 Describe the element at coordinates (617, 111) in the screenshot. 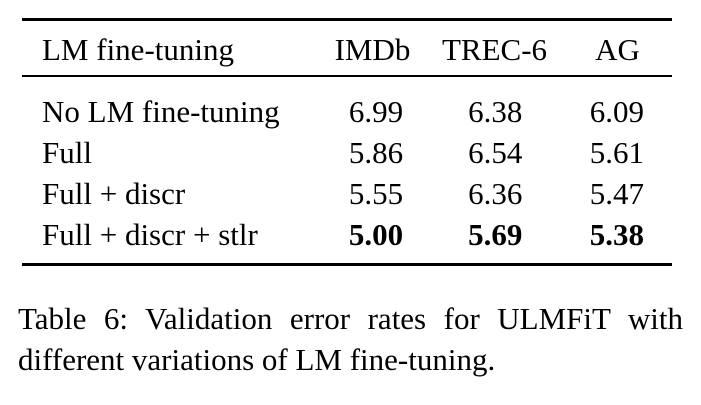

I see `cell-ag: 6.09` at that location.